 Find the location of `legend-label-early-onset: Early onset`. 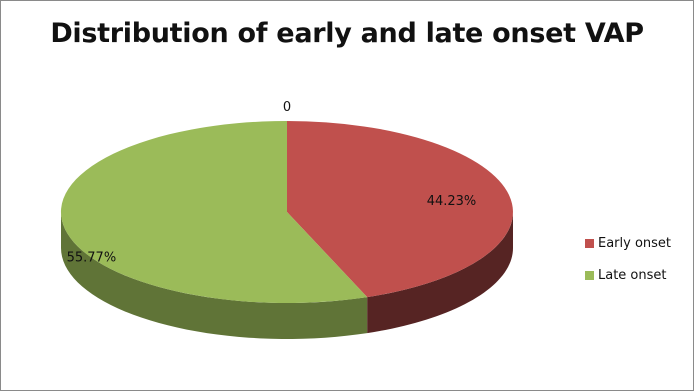

legend-label-early-onset: Early onset is located at coordinates (635, 243).